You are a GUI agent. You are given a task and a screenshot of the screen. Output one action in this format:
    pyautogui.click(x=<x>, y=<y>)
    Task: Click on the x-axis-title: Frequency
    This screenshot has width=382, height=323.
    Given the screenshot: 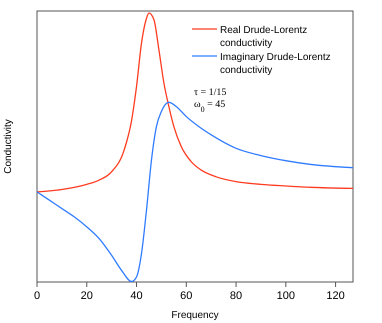 What is the action you would take?
    pyautogui.click(x=195, y=315)
    